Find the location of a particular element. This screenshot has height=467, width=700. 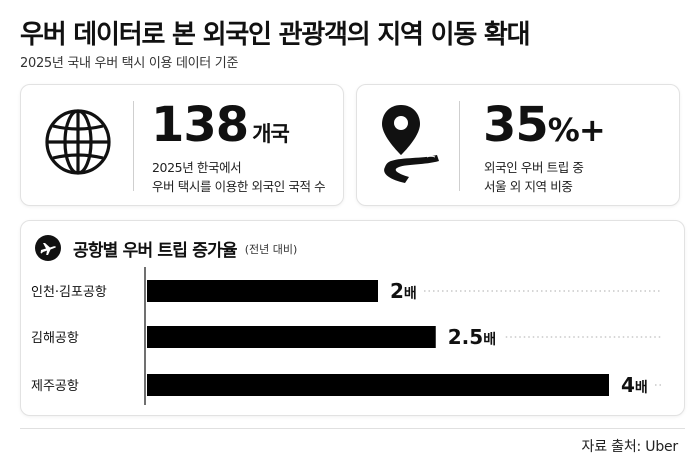

page-subtitle: 2025년 국내 우버 택시 이용 데이터 기준 is located at coordinates (129, 63).